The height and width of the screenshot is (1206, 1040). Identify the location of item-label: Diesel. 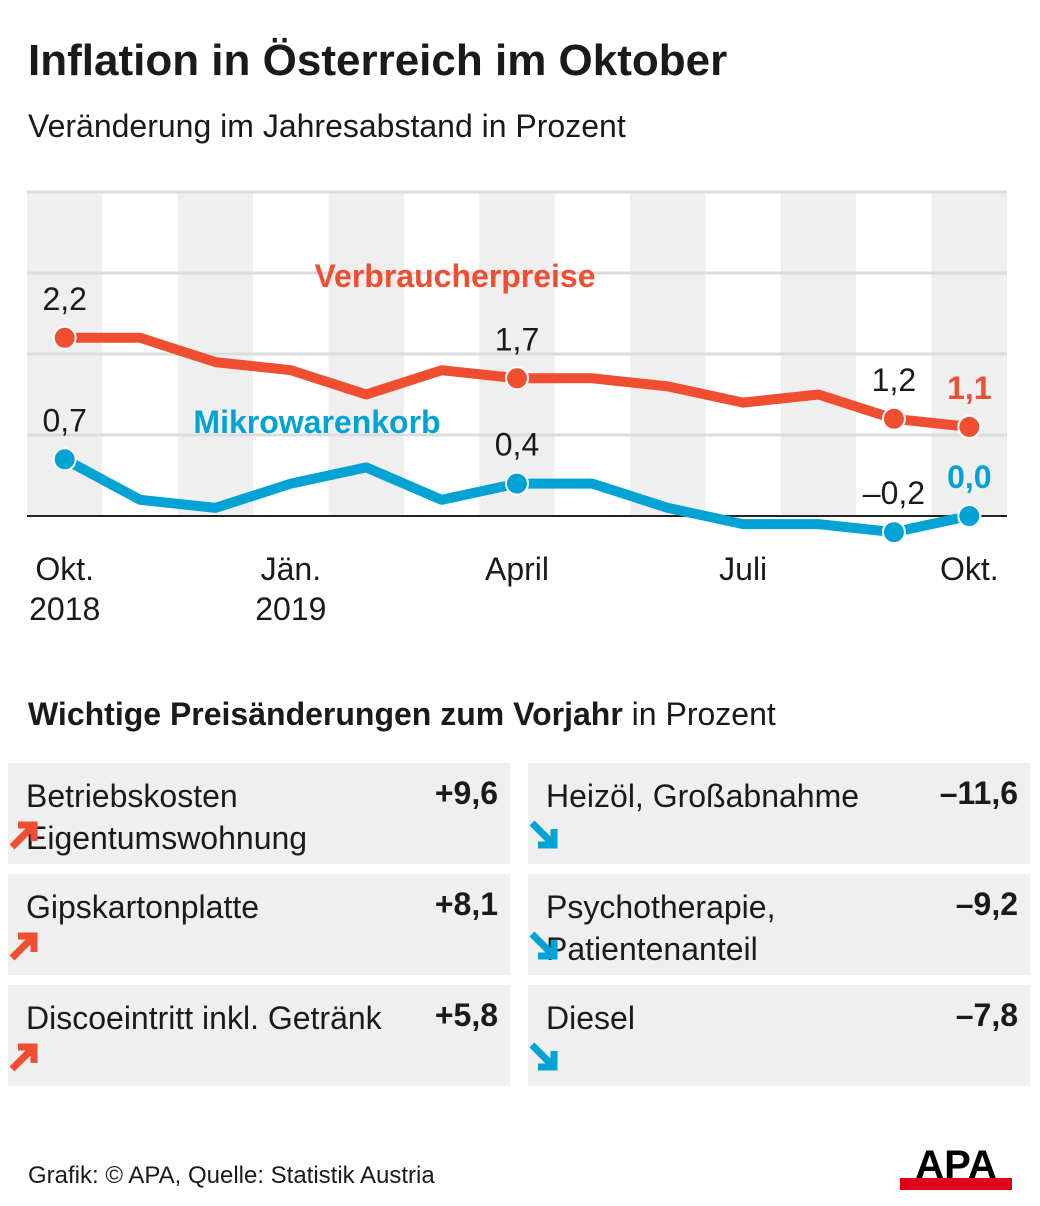
(590, 1018).